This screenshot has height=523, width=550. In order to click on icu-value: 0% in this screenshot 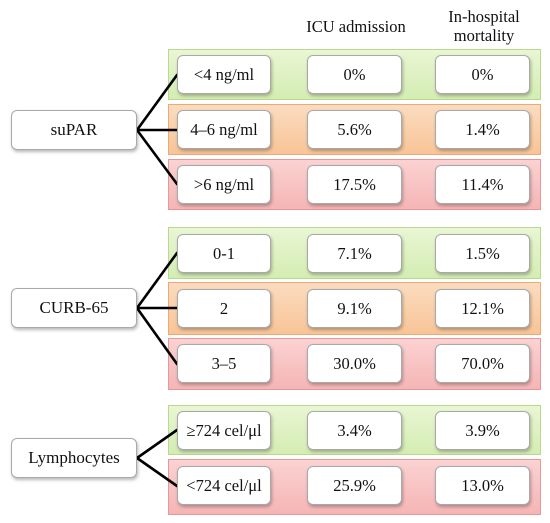, I will do `click(354, 74)`.